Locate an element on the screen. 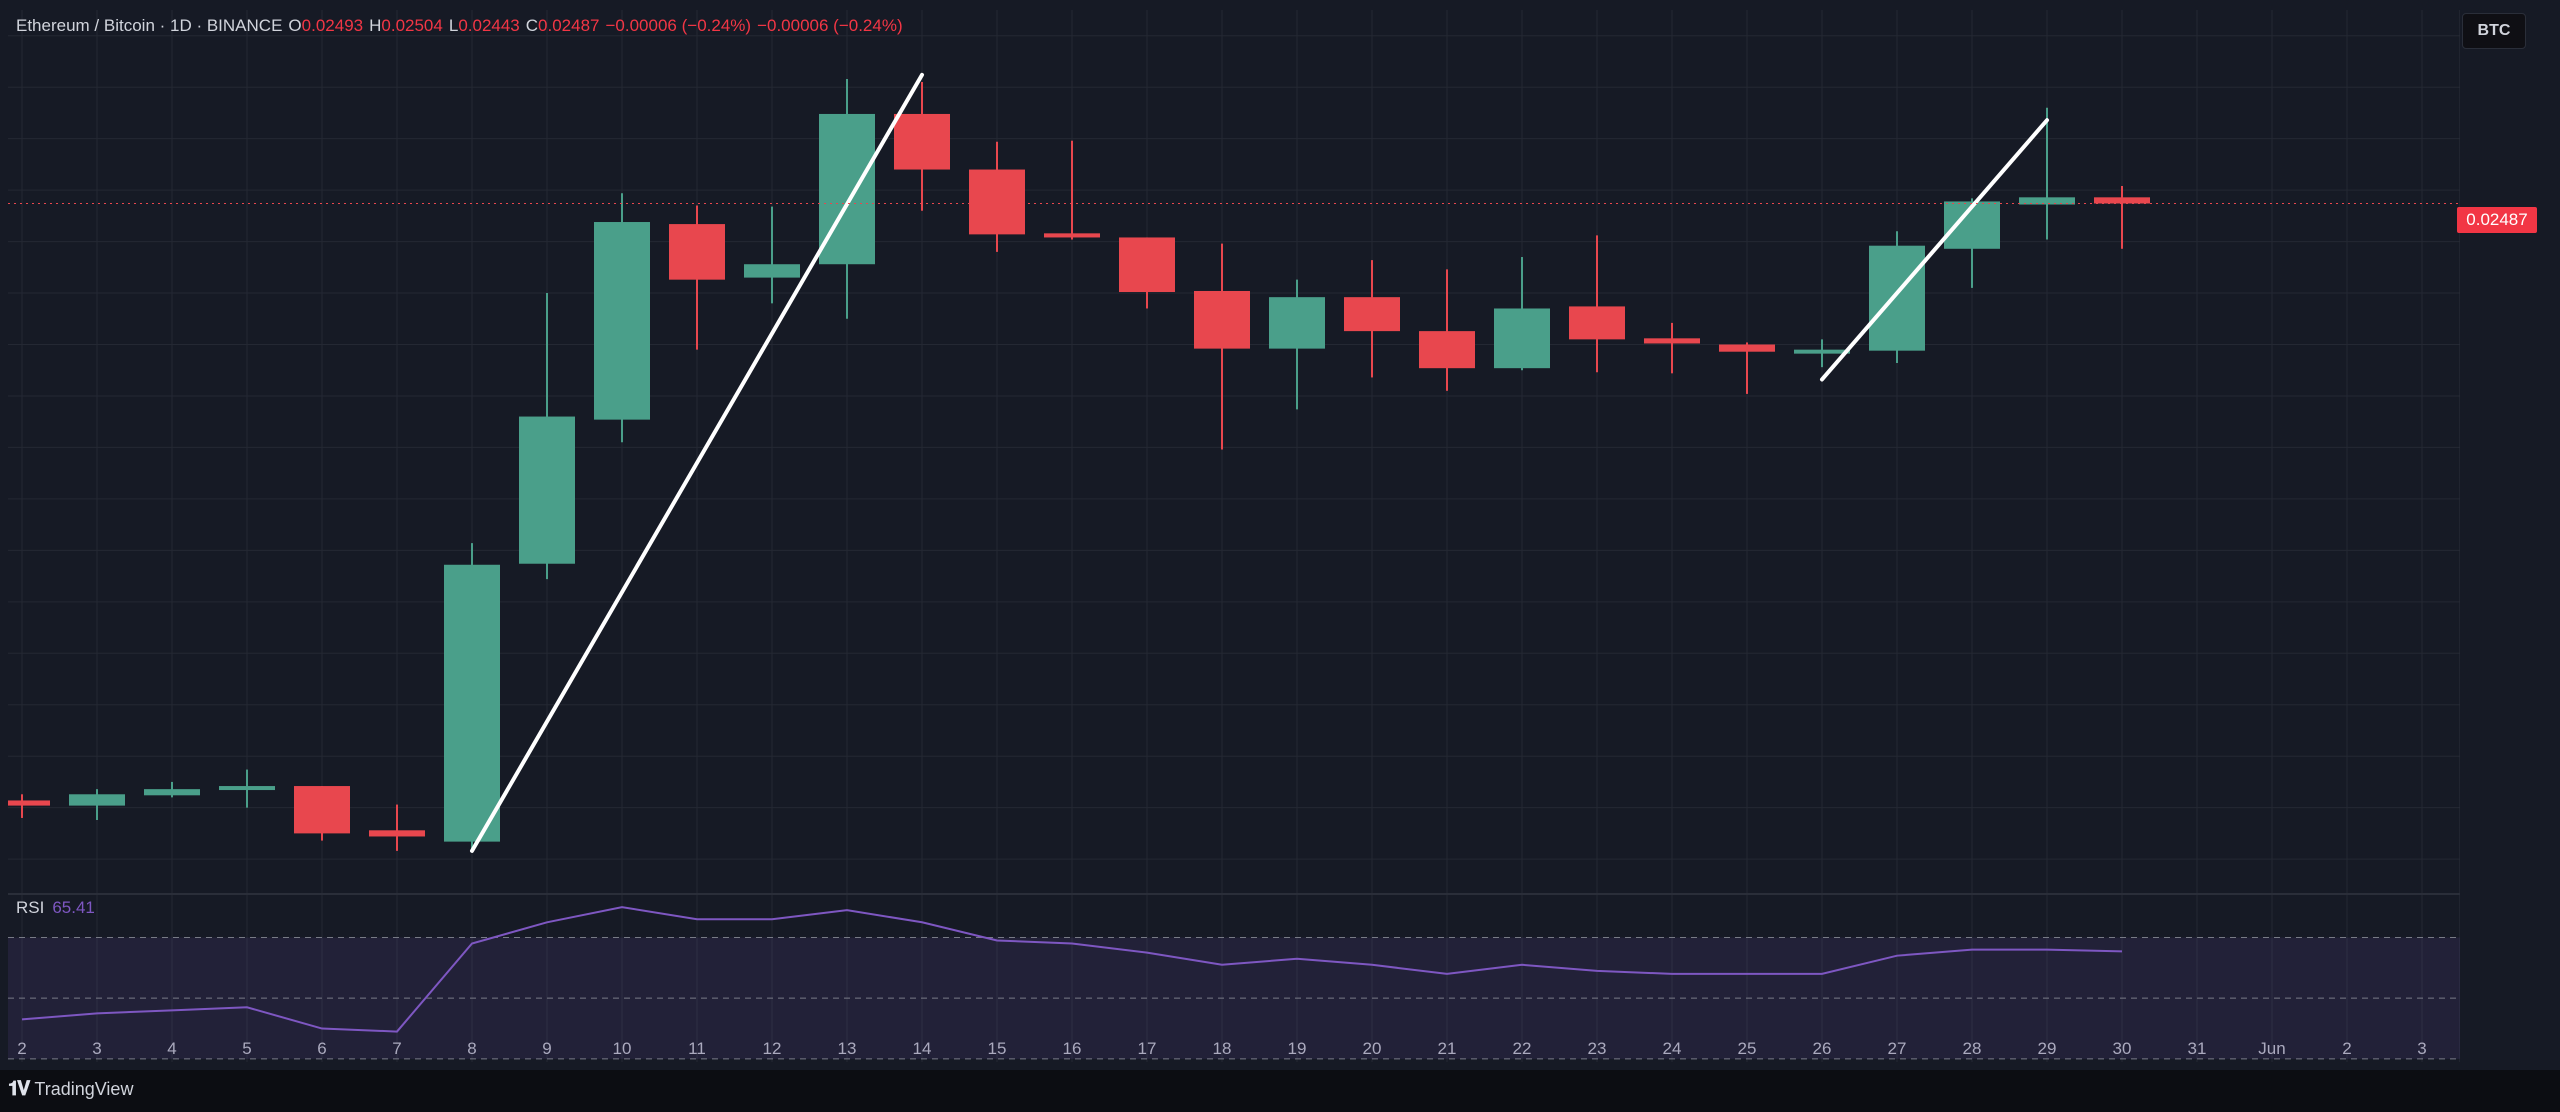 This screenshot has width=2560, height=1112. footer-bar is located at coordinates (1280, 1091).